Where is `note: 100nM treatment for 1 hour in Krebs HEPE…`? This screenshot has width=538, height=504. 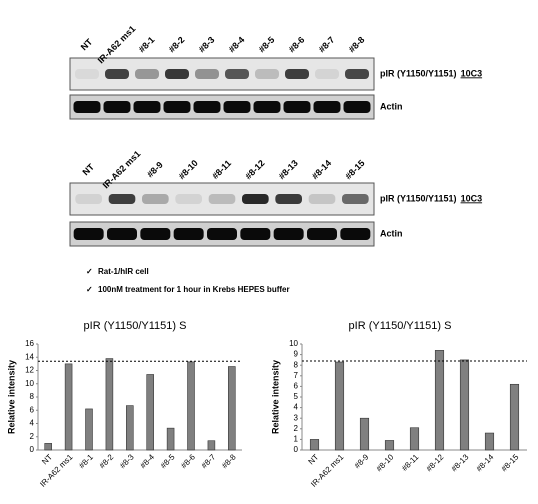
note: 100nM treatment for 1 hour in Krebs HEPE… is located at coordinates (194, 289).